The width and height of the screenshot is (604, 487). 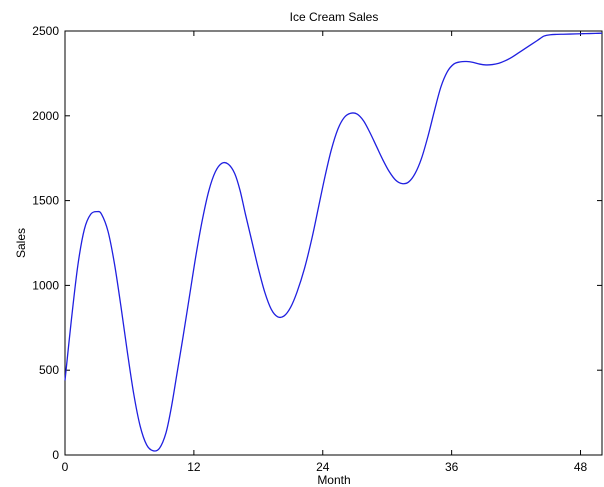 What do you see at coordinates (65, 467) in the screenshot?
I see `x-tick-label: 0` at bounding box center [65, 467].